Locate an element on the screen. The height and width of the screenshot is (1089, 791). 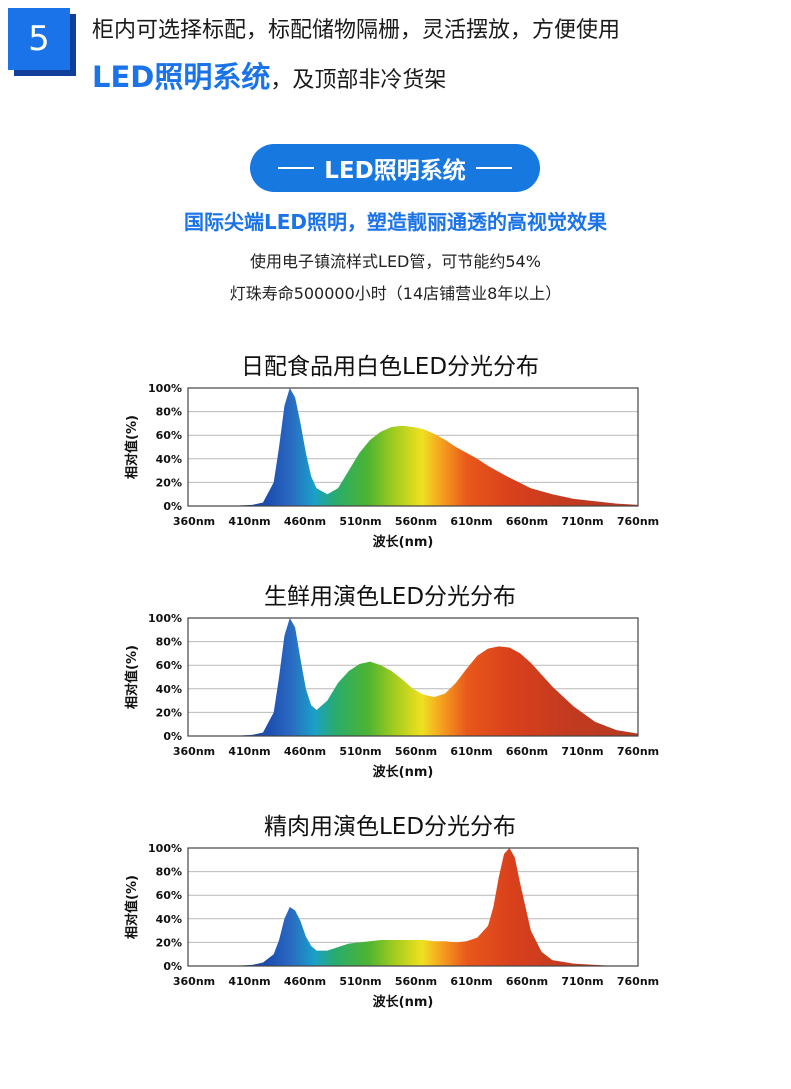
header-line-2-rest: ，及顶部非冷货架 is located at coordinates (358, 80).